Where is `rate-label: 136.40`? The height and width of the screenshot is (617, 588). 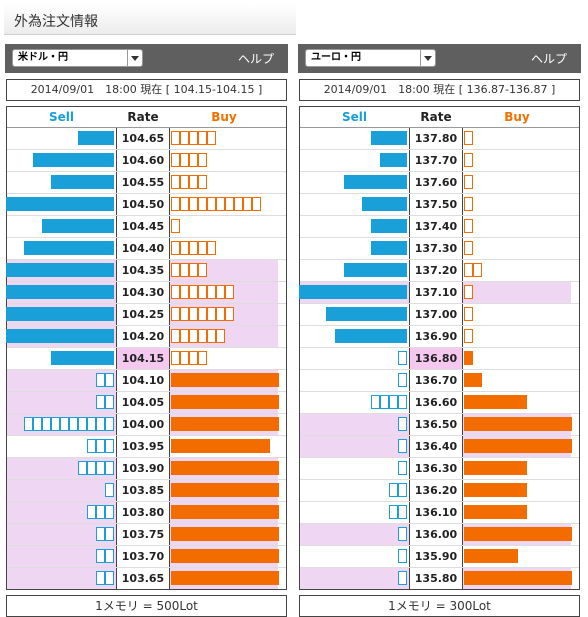 rate-label: 136.40 is located at coordinates (436, 446).